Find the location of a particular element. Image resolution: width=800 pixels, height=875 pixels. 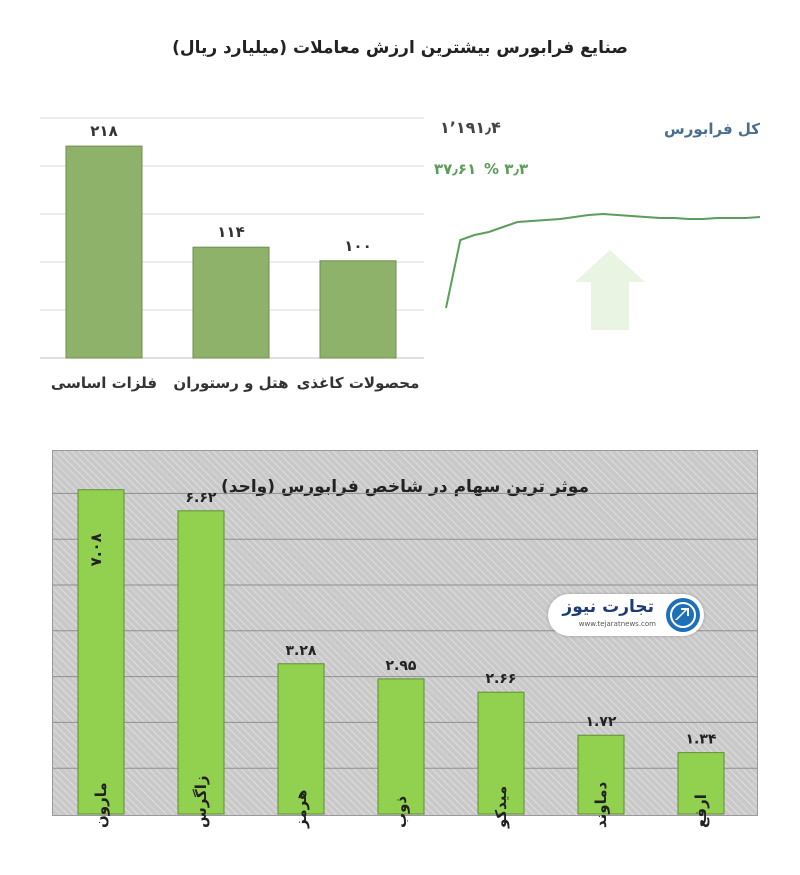

bar-value-label: ۱۰۰ is located at coordinates (357, 246).